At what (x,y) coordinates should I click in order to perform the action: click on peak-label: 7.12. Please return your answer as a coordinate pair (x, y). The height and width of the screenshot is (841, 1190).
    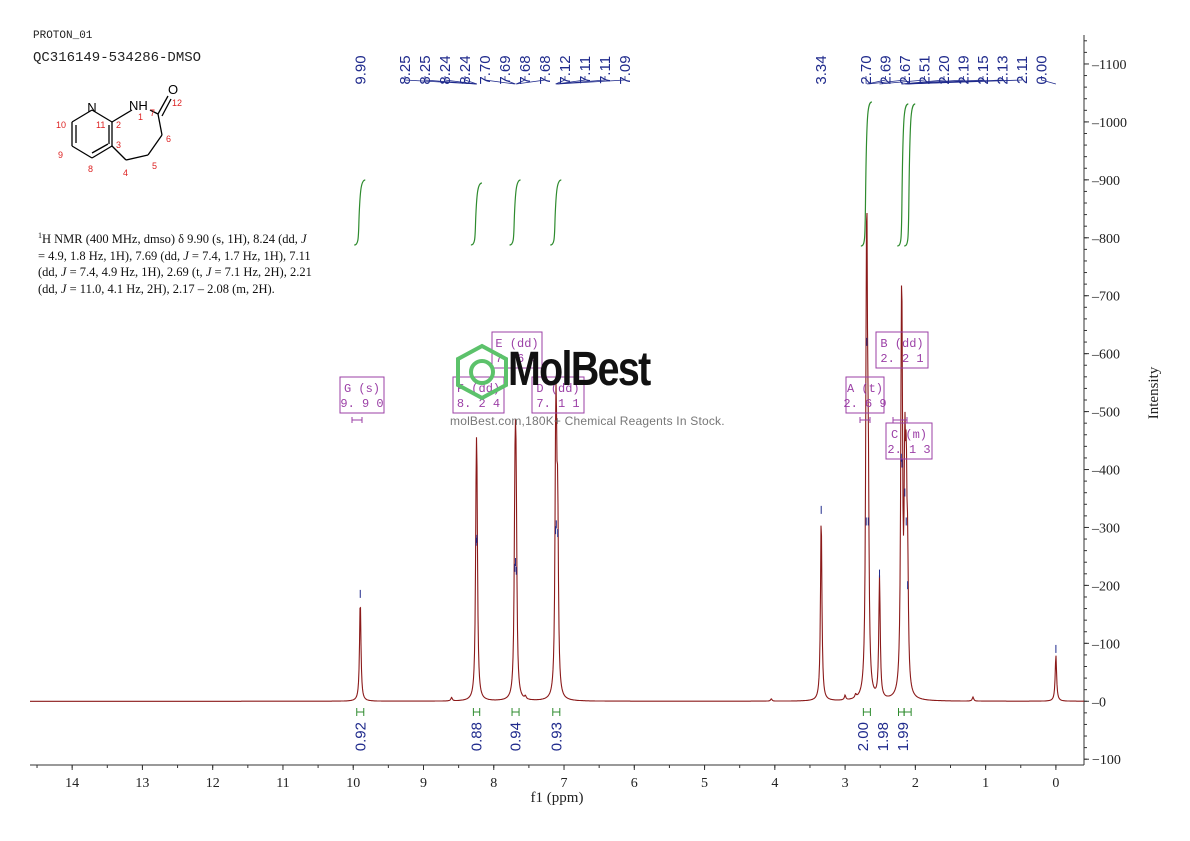
    Looking at the image, I should click on (565, 69).